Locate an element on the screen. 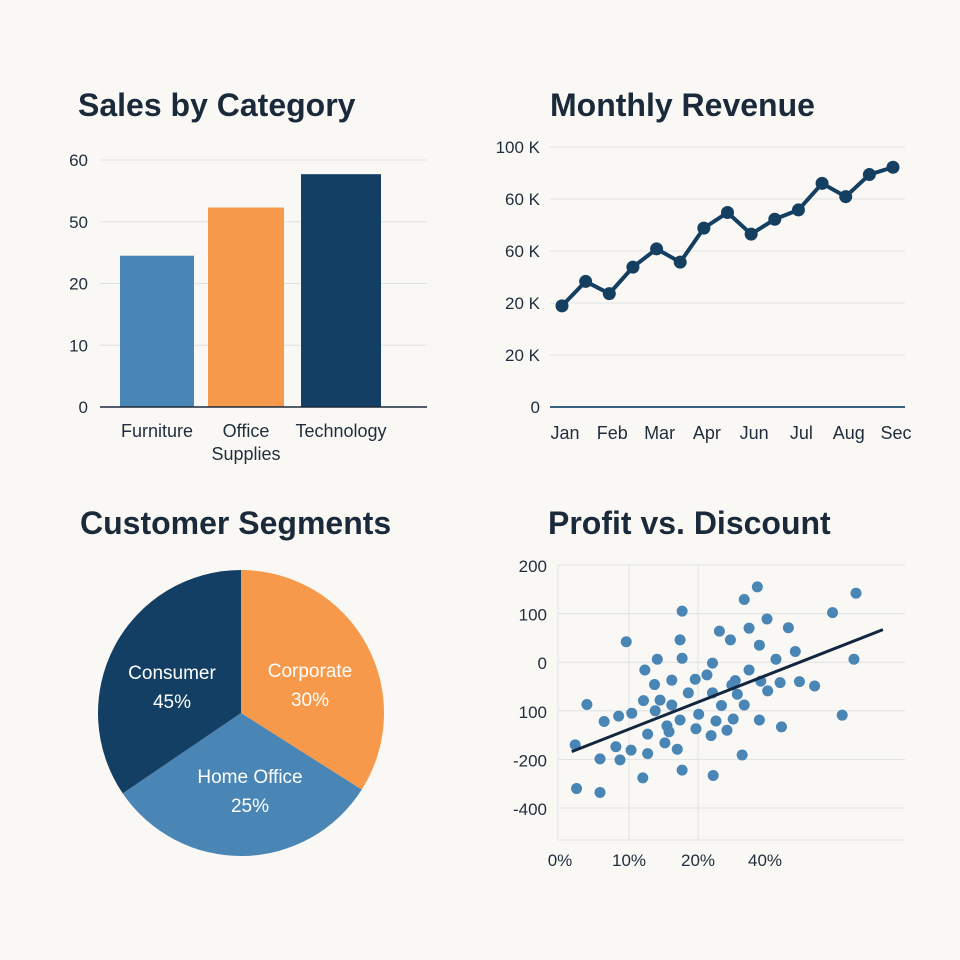  line-chart-title: Monthly Revenue is located at coordinates (682, 105).